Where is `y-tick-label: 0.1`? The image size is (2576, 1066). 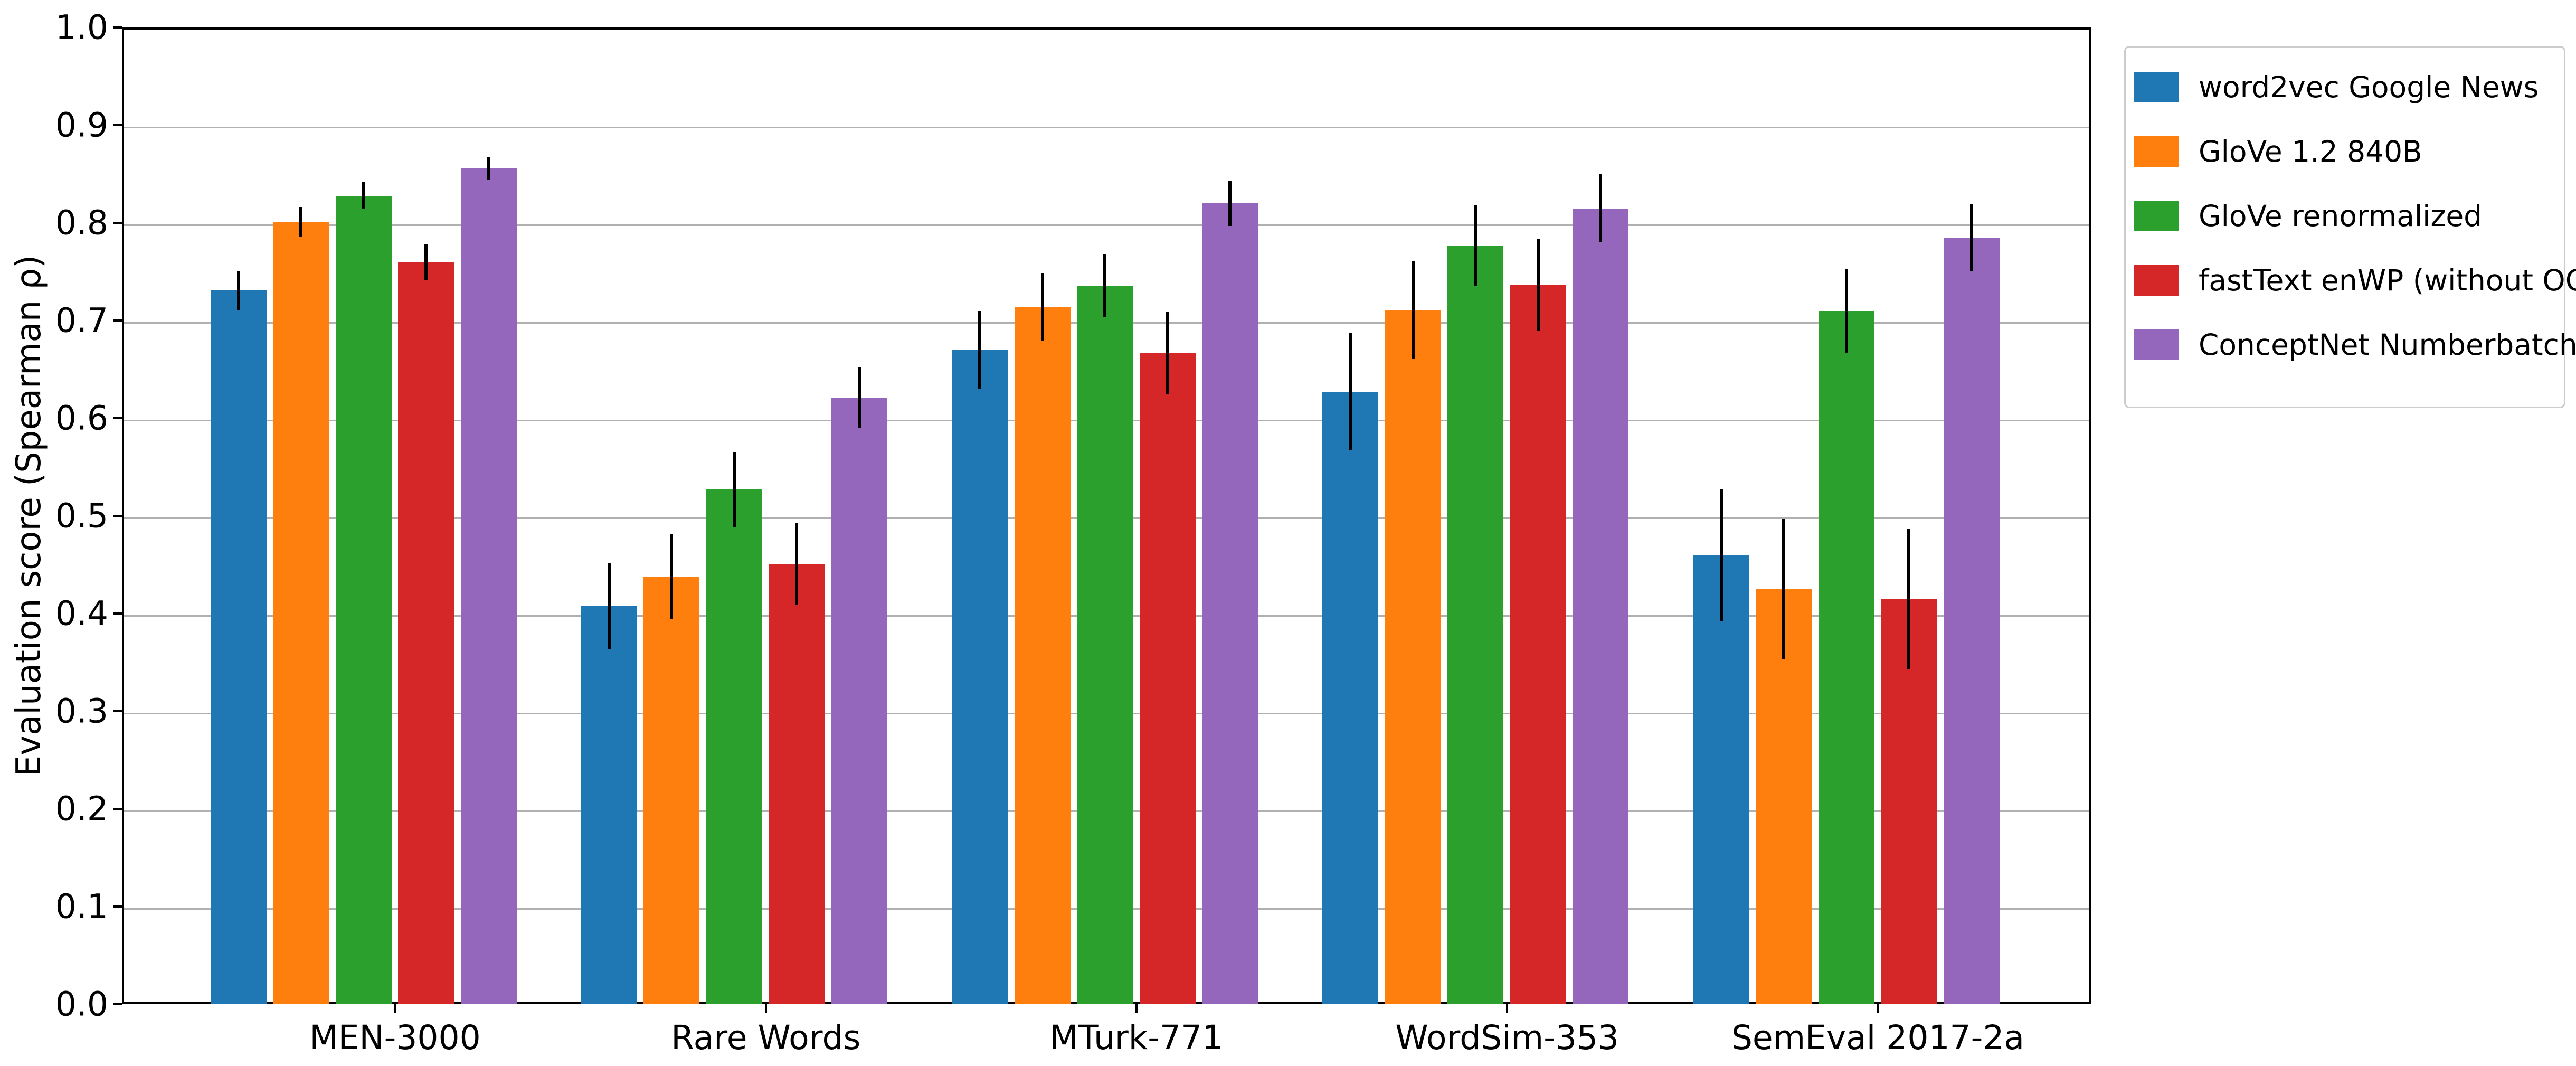
y-tick-label: 0.1 is located at coordinates (81, 907).